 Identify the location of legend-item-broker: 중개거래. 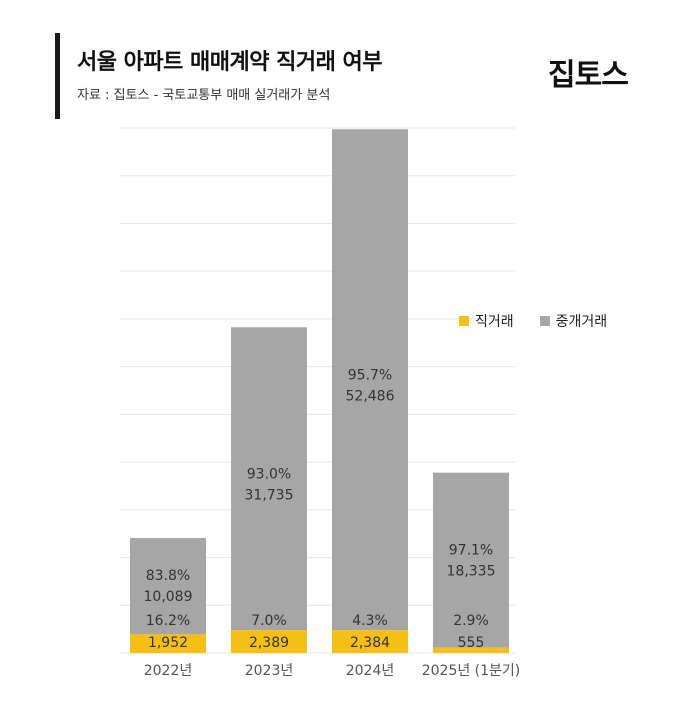
(573, 321).